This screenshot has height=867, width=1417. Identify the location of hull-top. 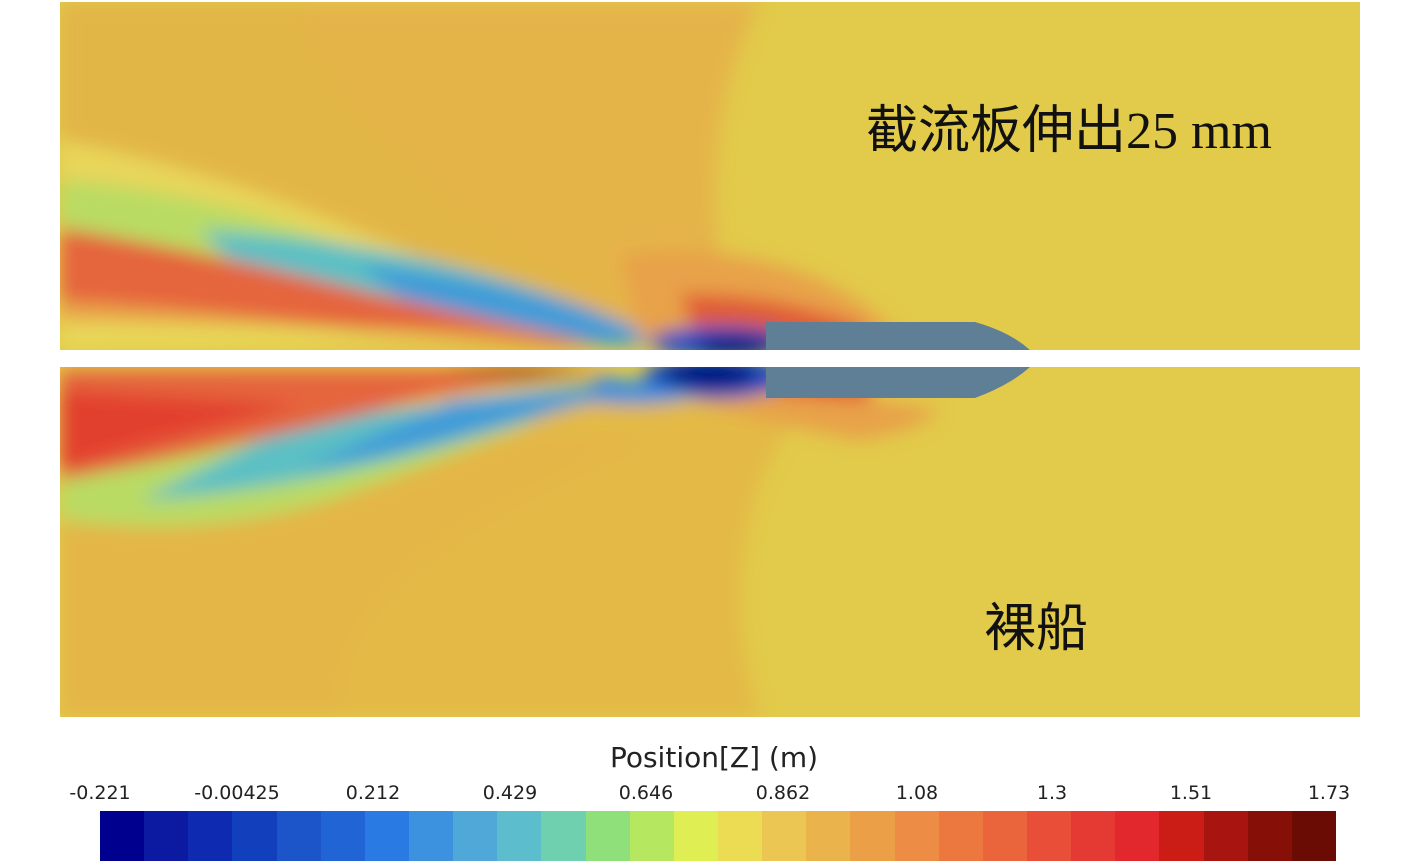
(898, 336).